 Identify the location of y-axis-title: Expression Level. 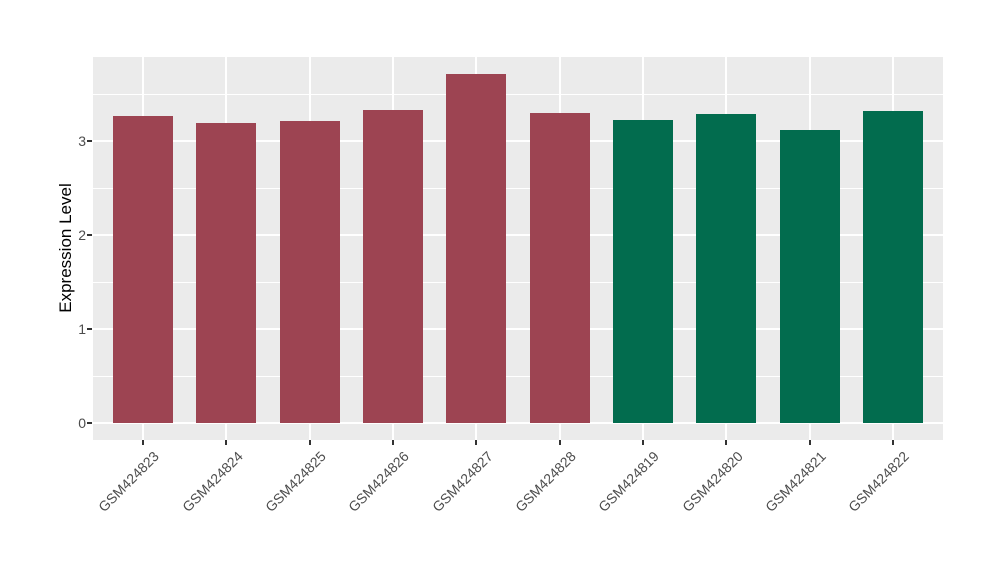
(65, 248).